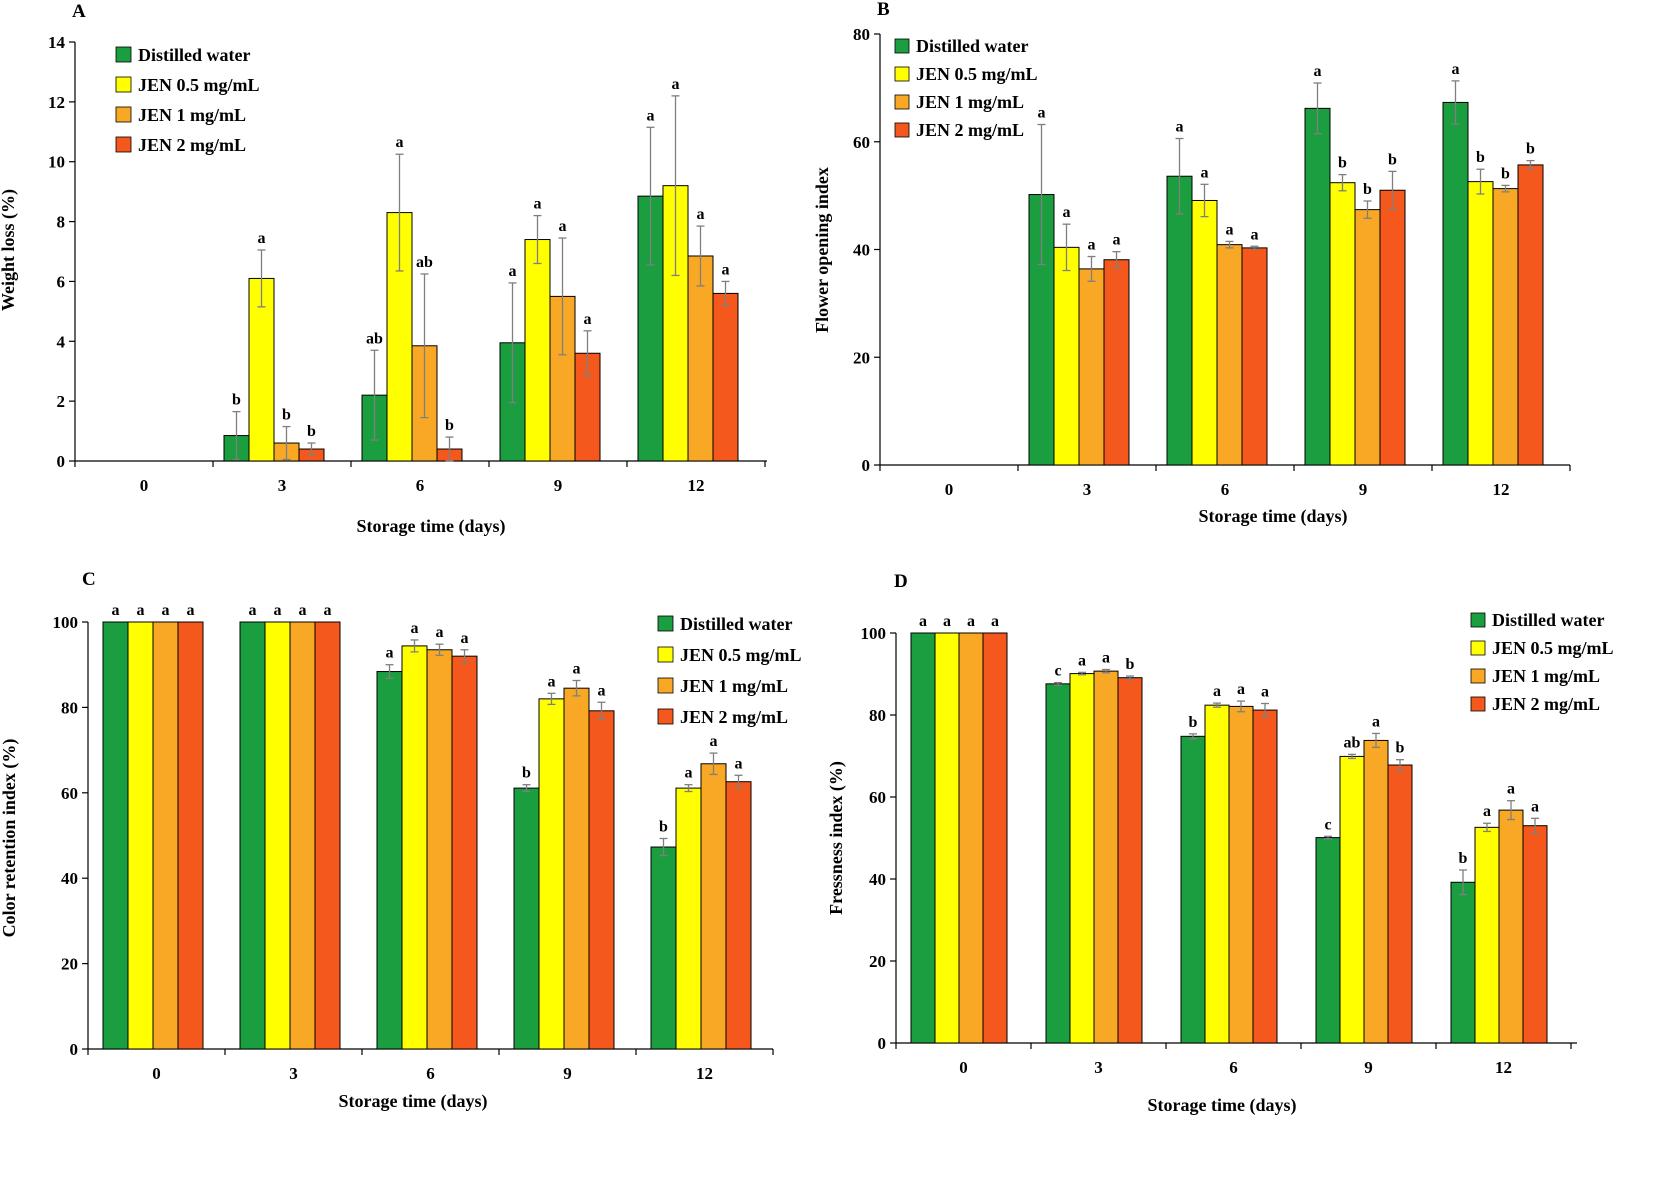  Describe the element at coordinates (61, 281) in the screenshot. I see `y-tick-label: 6` at that location.